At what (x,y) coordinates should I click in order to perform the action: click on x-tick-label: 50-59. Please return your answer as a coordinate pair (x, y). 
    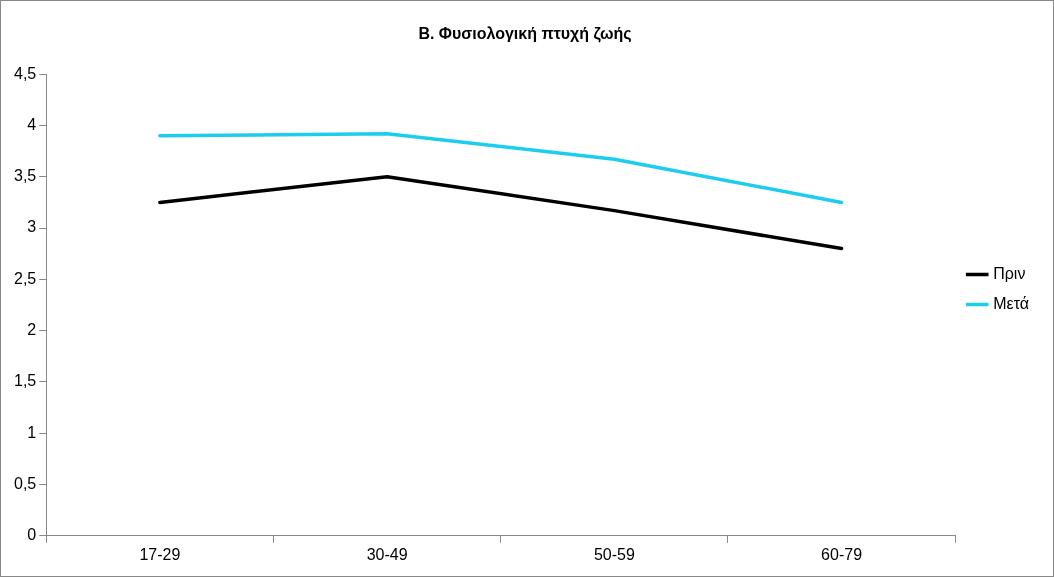
    Looking at the image, I should click on (614, 554).